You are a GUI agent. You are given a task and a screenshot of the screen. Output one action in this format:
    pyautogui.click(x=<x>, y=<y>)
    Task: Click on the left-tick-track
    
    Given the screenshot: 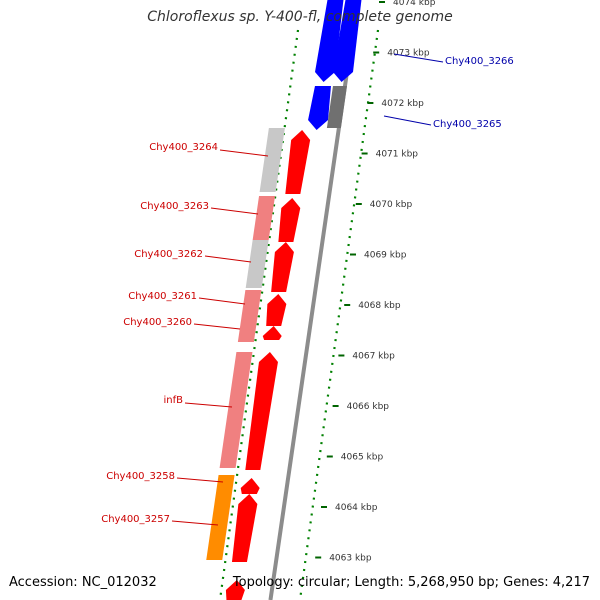 What is the action you would take?
    pyautogui.click(x=259, y=314)
    